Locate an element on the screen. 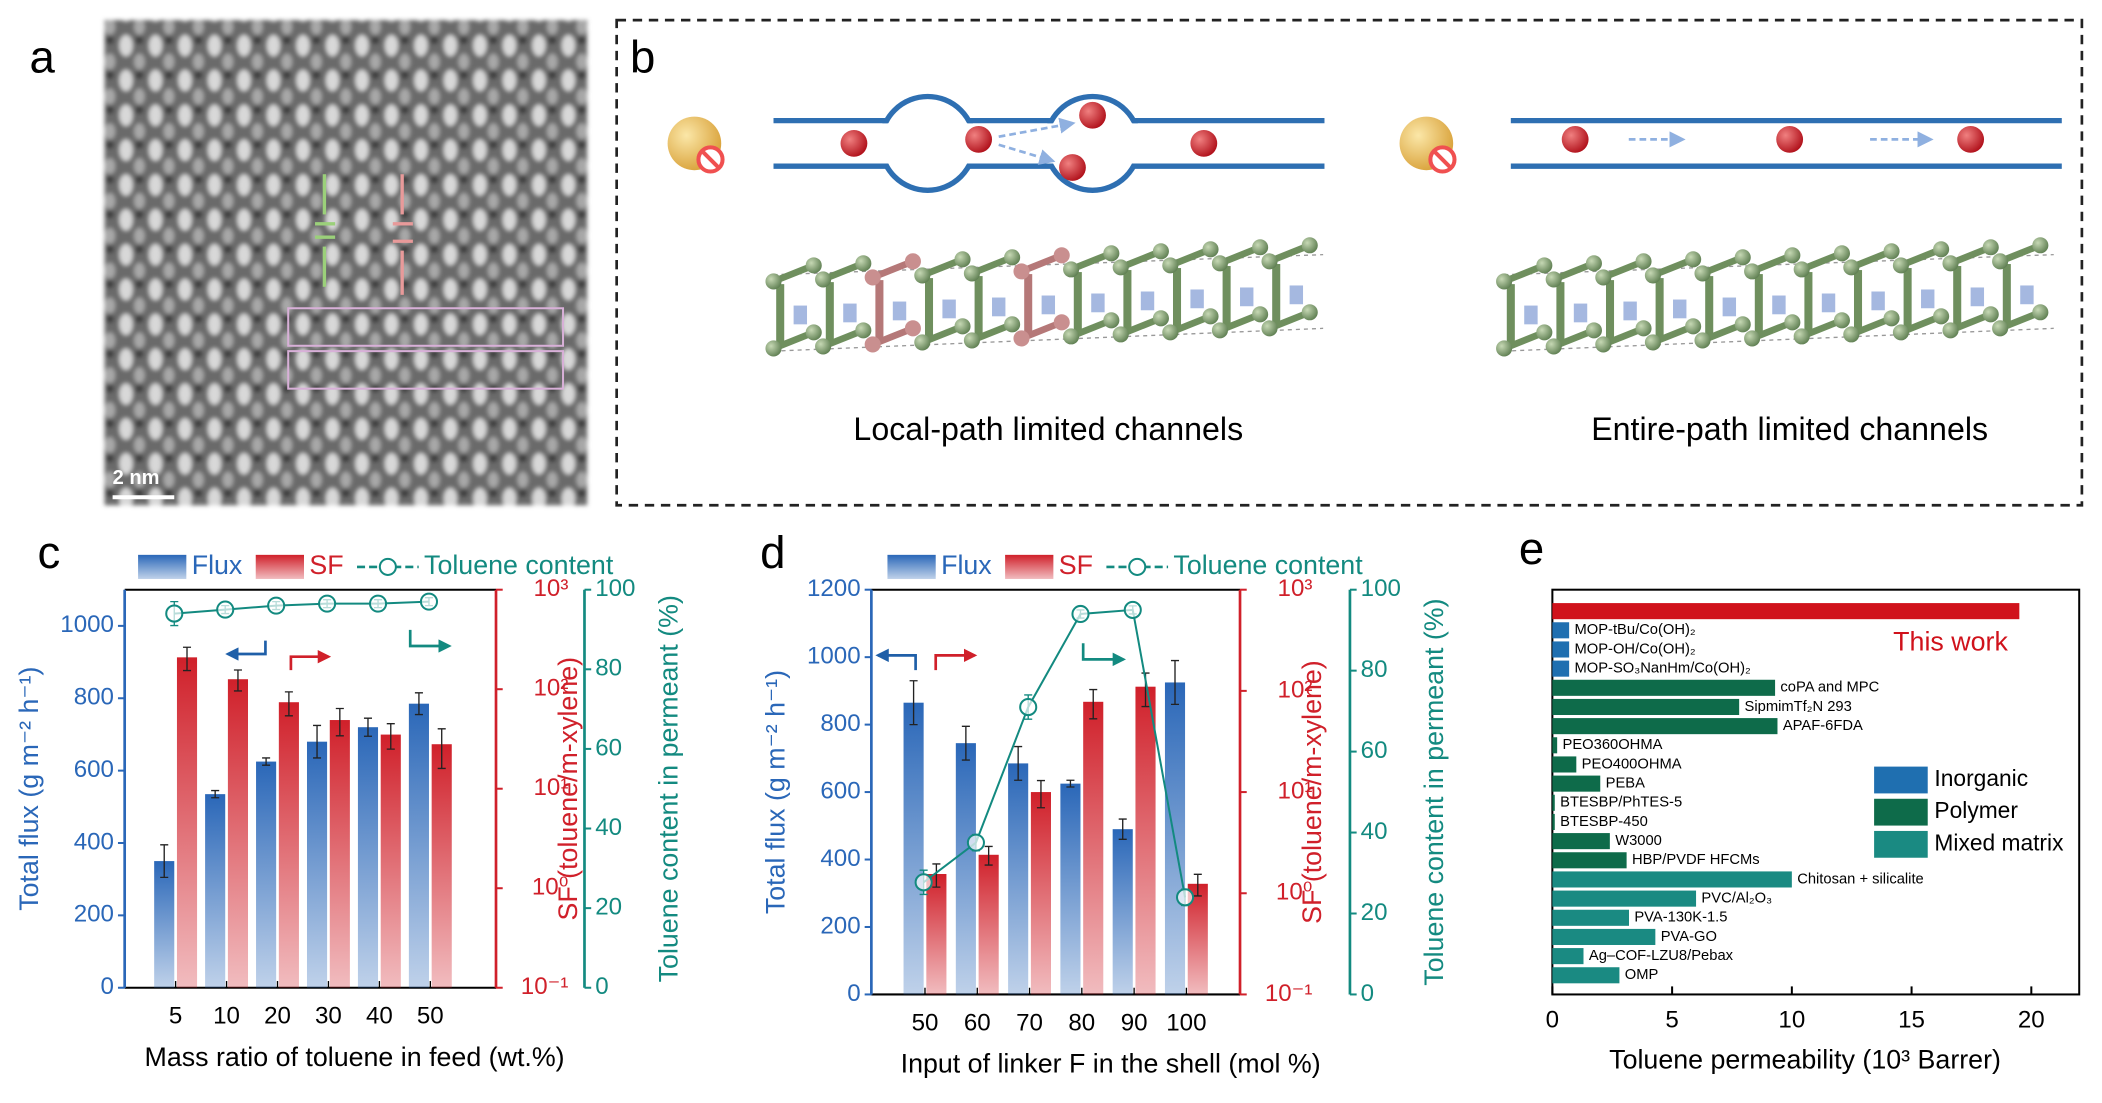 This screenshot has height=1103, width=2102. y-tick-label: 800 is located at coordinates (840, 723).